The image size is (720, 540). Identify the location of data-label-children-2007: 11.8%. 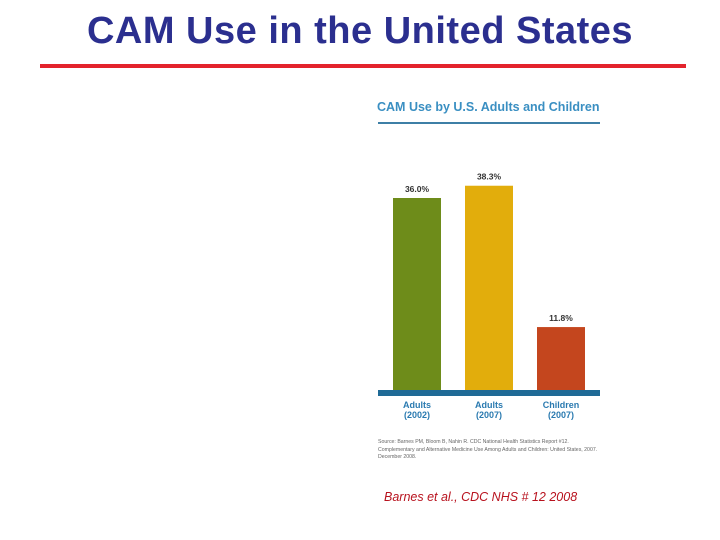
(561, 318).